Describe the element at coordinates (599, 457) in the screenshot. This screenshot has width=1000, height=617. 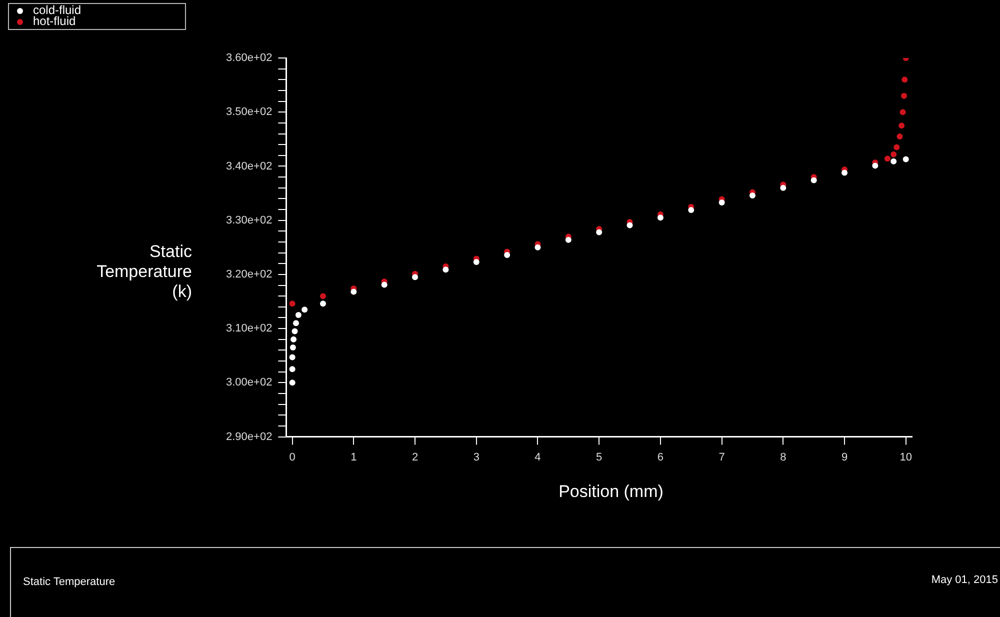
I see `x-tick-label: 5` at that location.